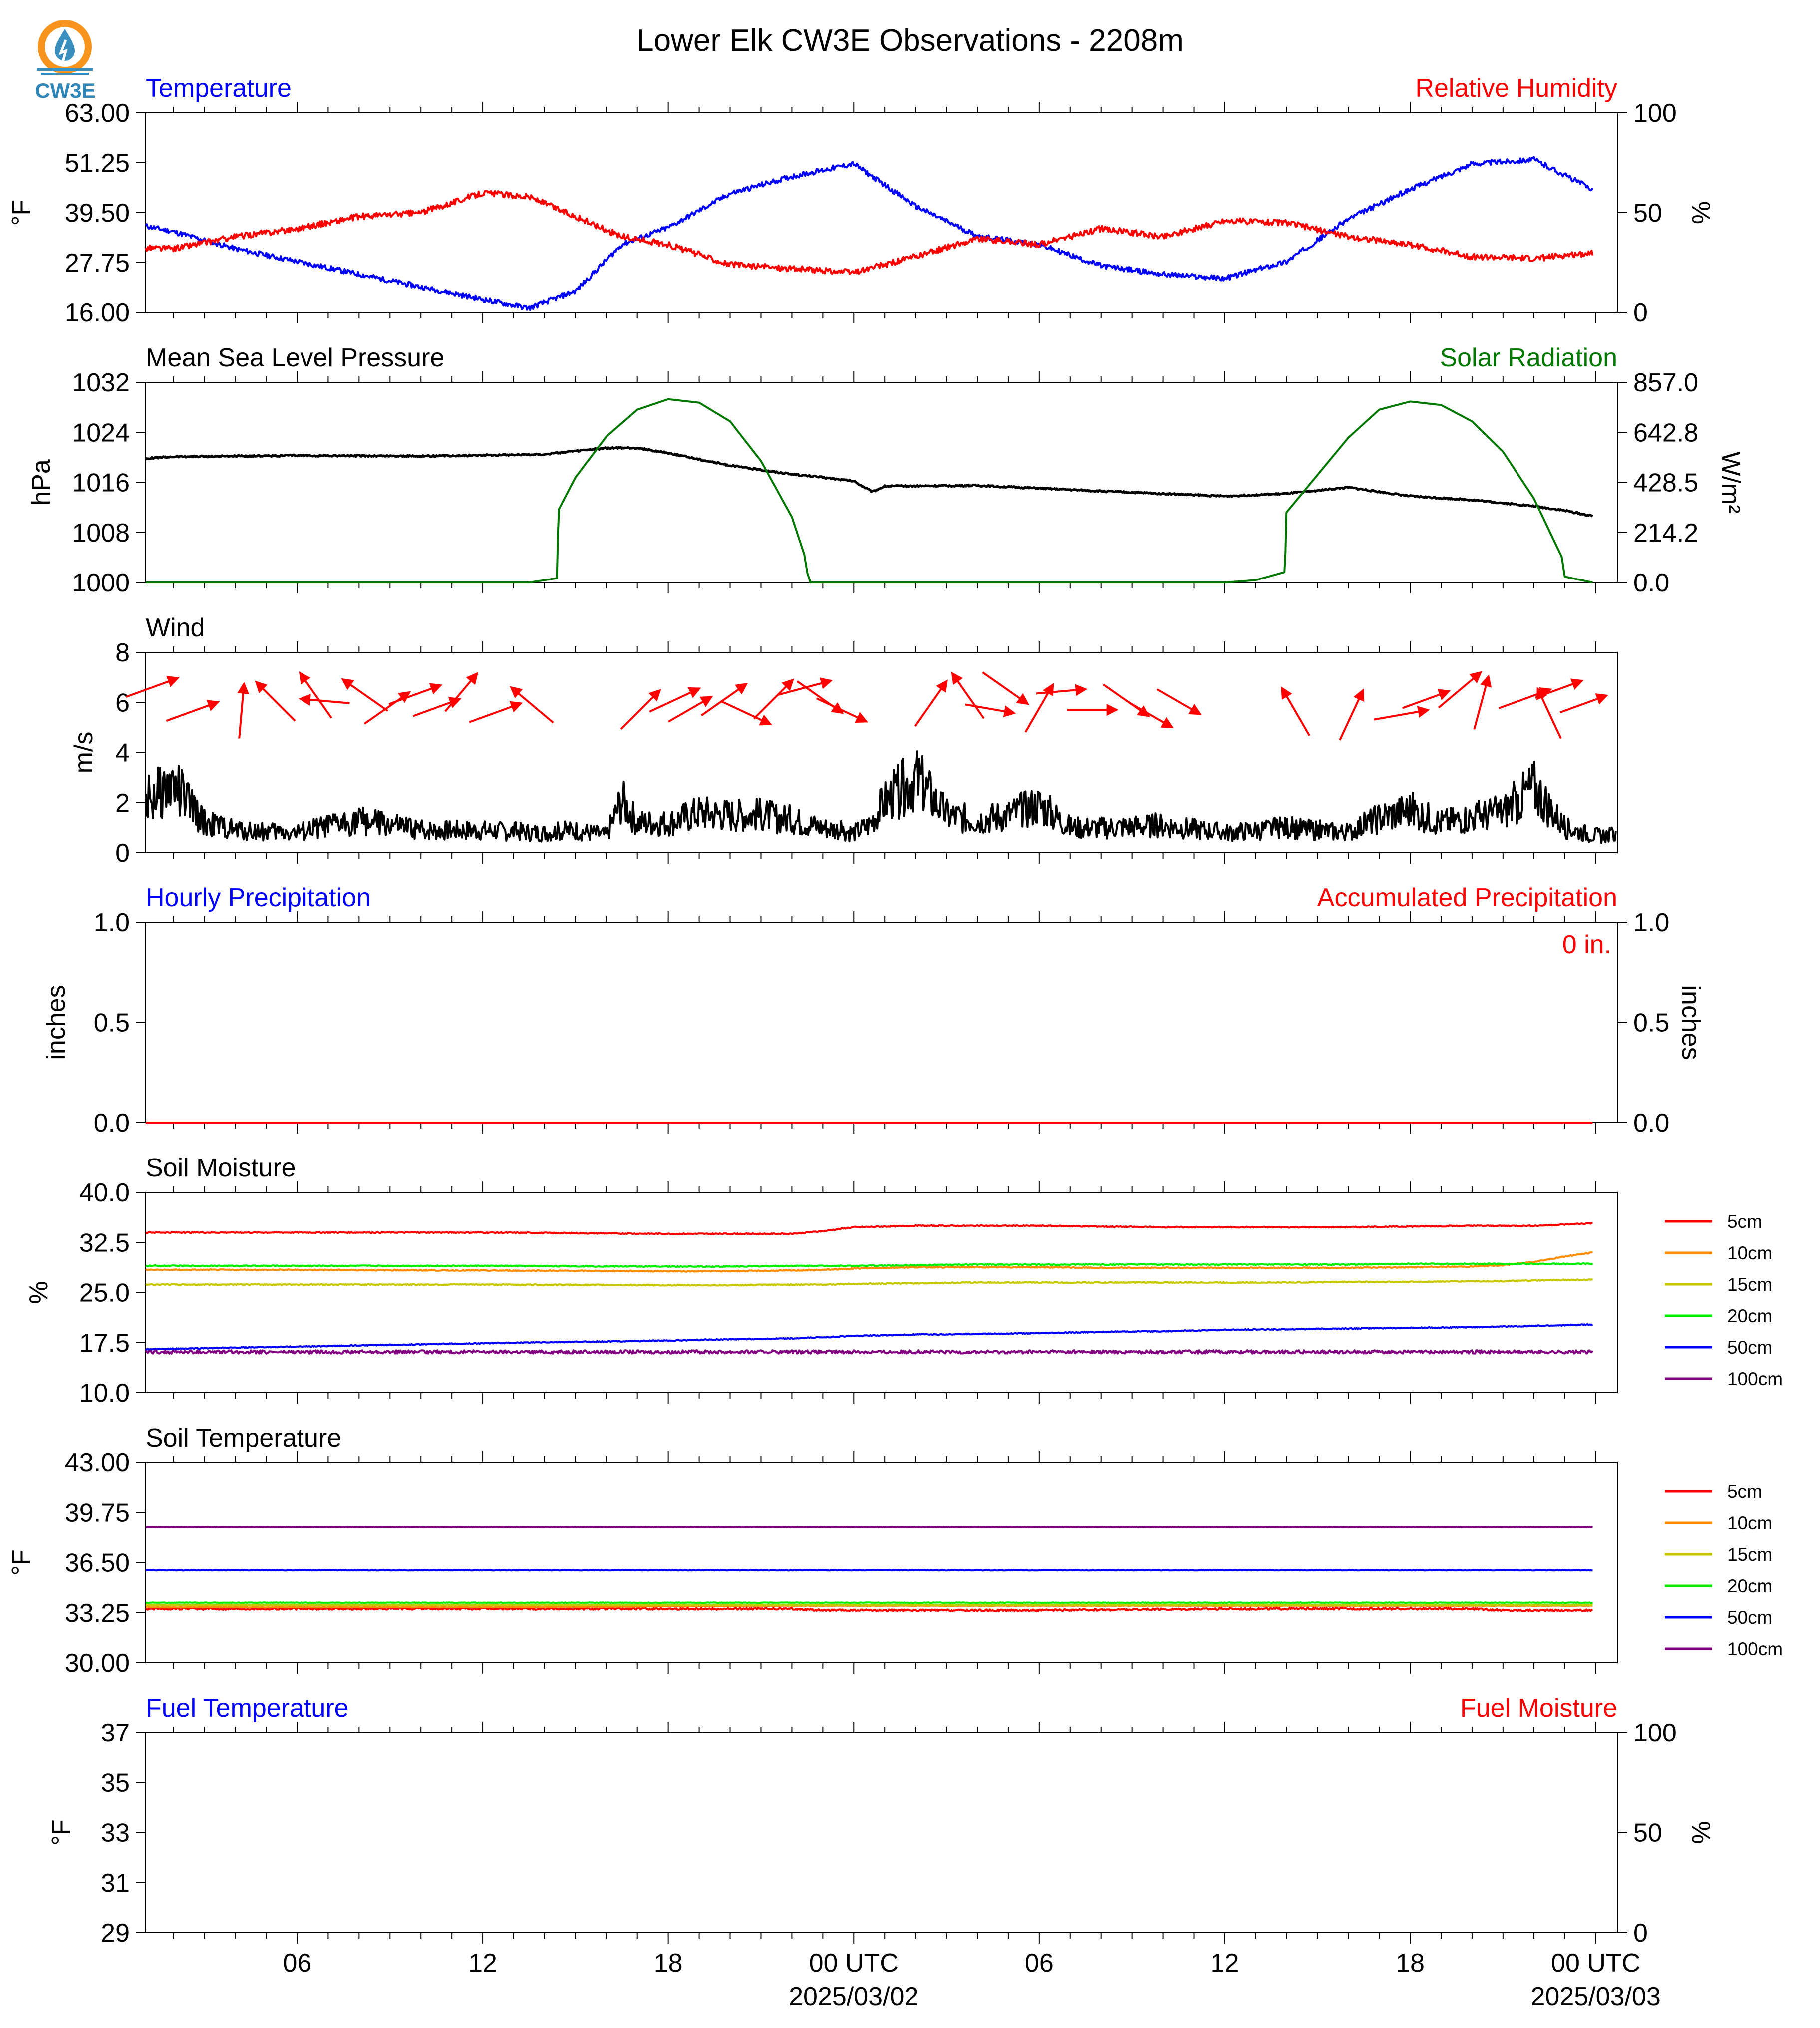 The image size is (1820, 2028). What do you see at coordinates (97, 312) in the screenshot?
I see `y-tick-label: 16.00` at bounding box center [97, 312].